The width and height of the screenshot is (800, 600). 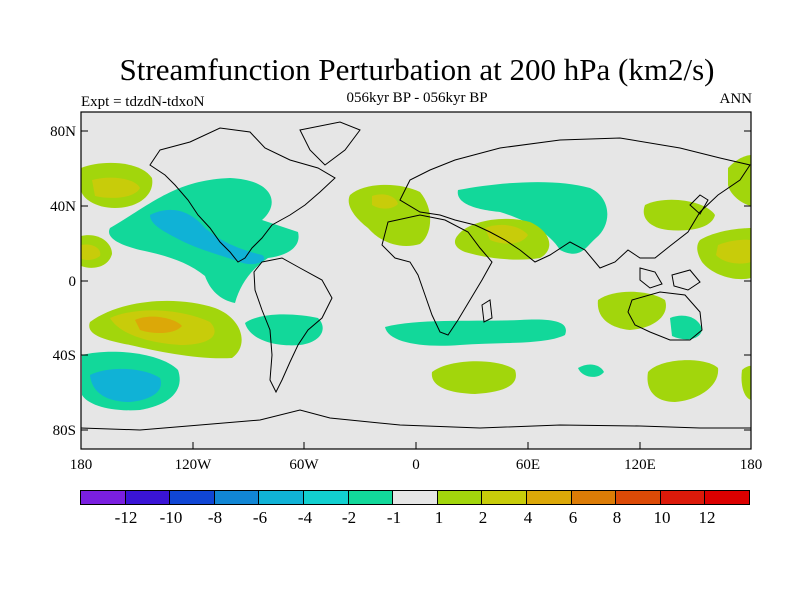 I want to click on colorbar-label-12: 10, so click(x=662, y=517).